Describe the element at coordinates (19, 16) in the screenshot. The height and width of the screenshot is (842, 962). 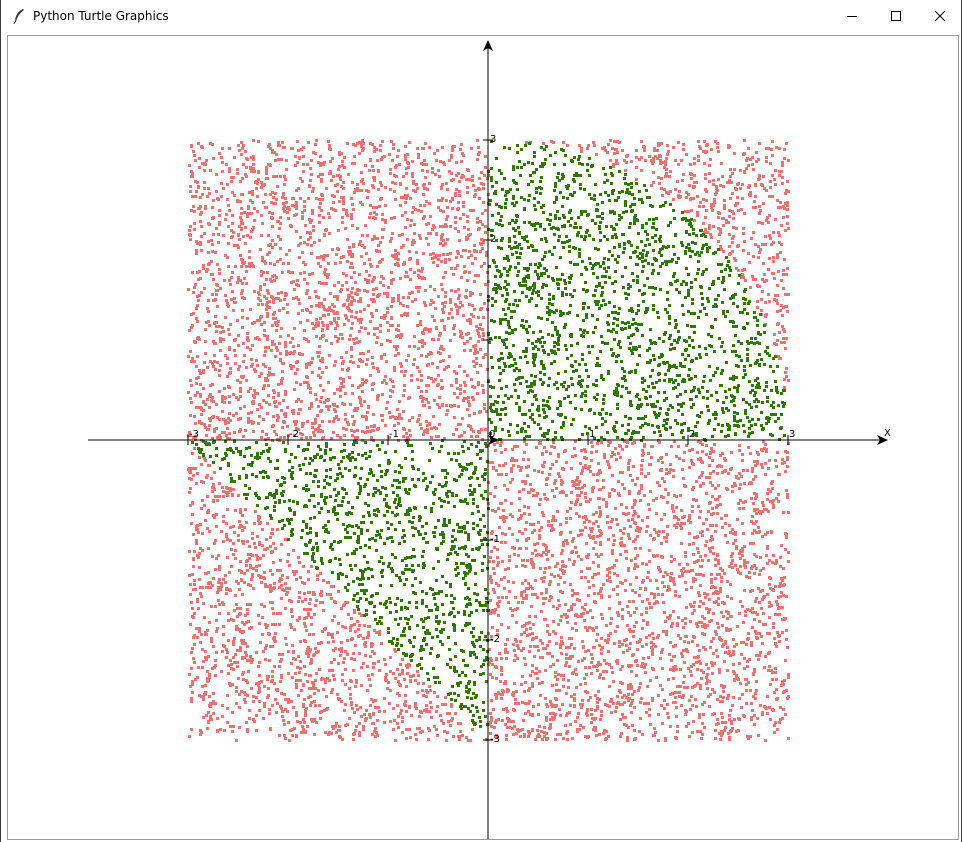
I see `feather-icon` at that location.